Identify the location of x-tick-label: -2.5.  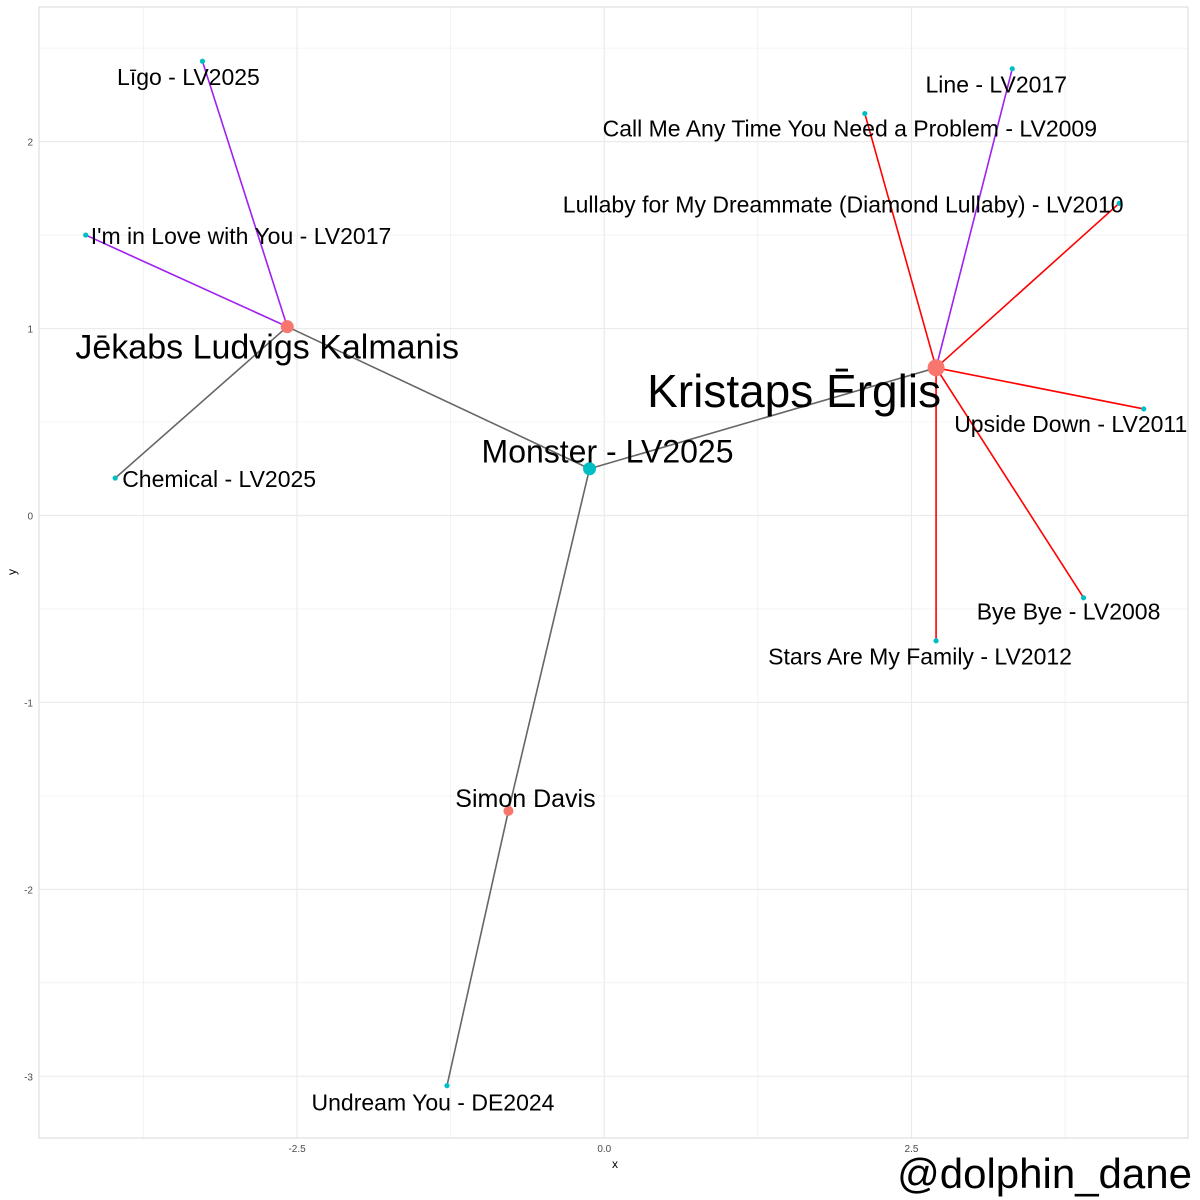
(297, 1149).